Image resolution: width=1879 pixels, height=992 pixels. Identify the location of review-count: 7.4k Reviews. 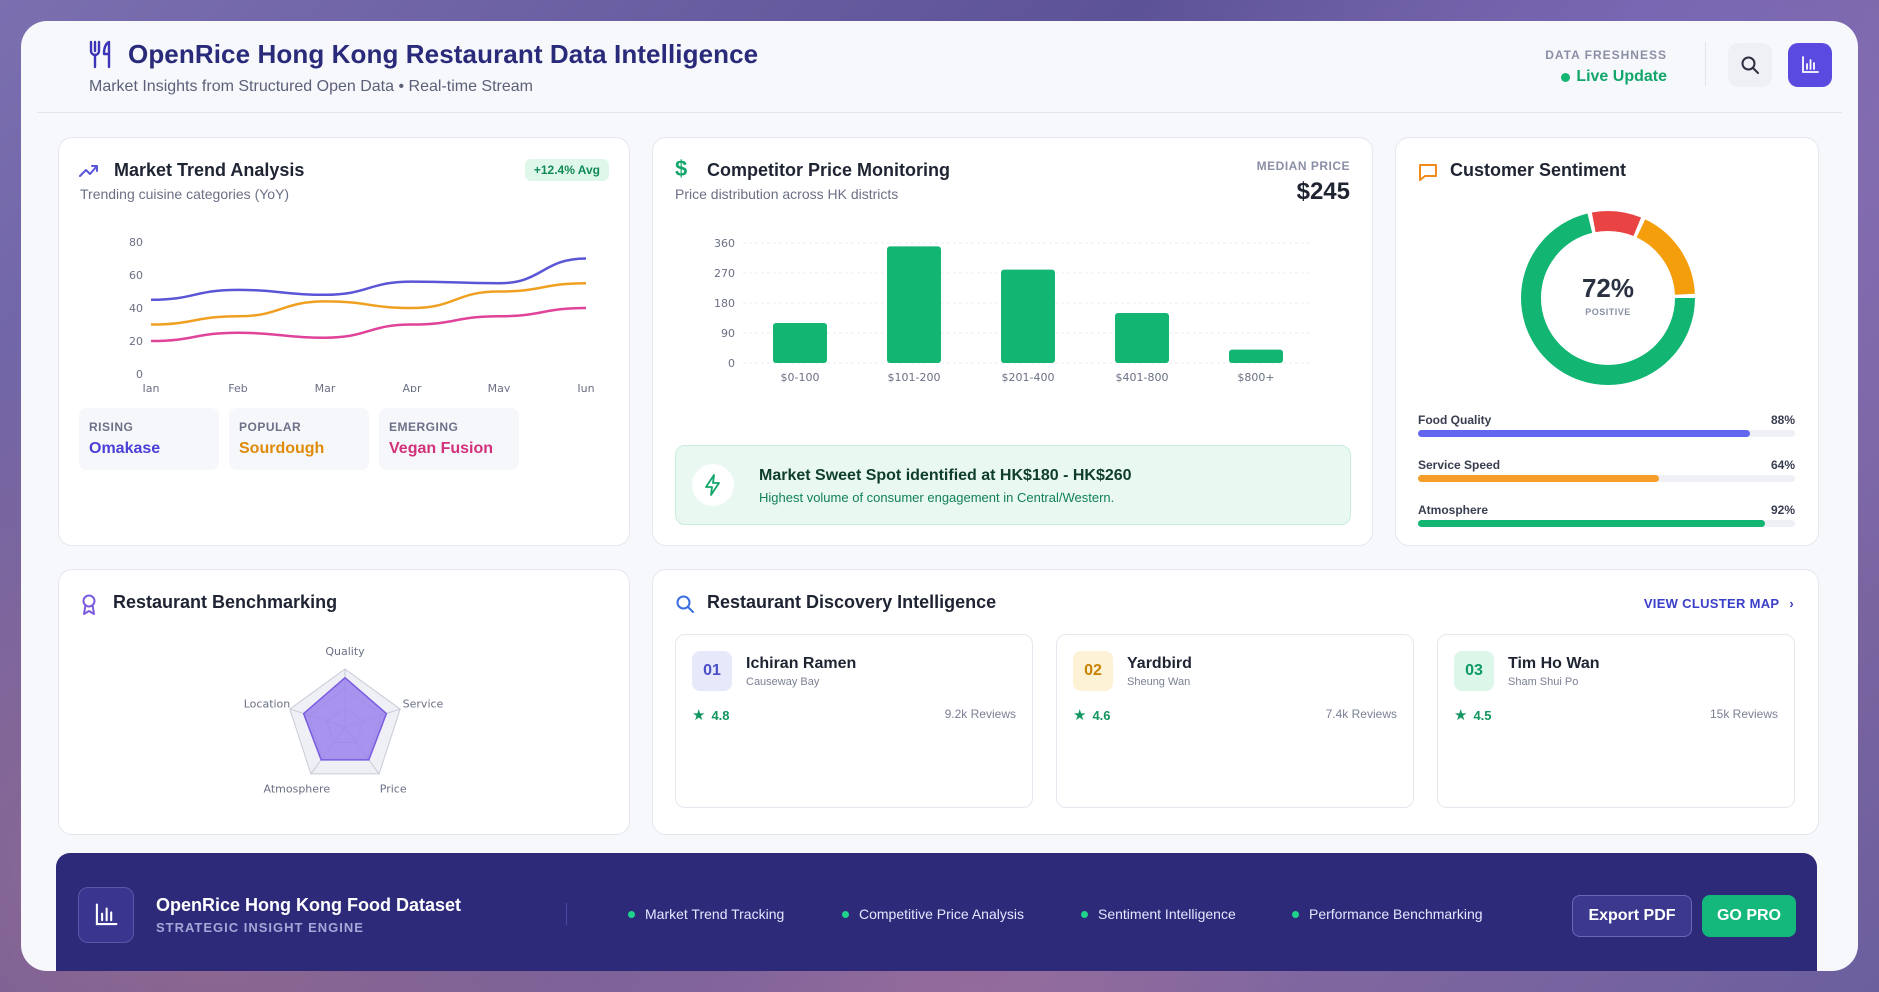
(1361, 714).